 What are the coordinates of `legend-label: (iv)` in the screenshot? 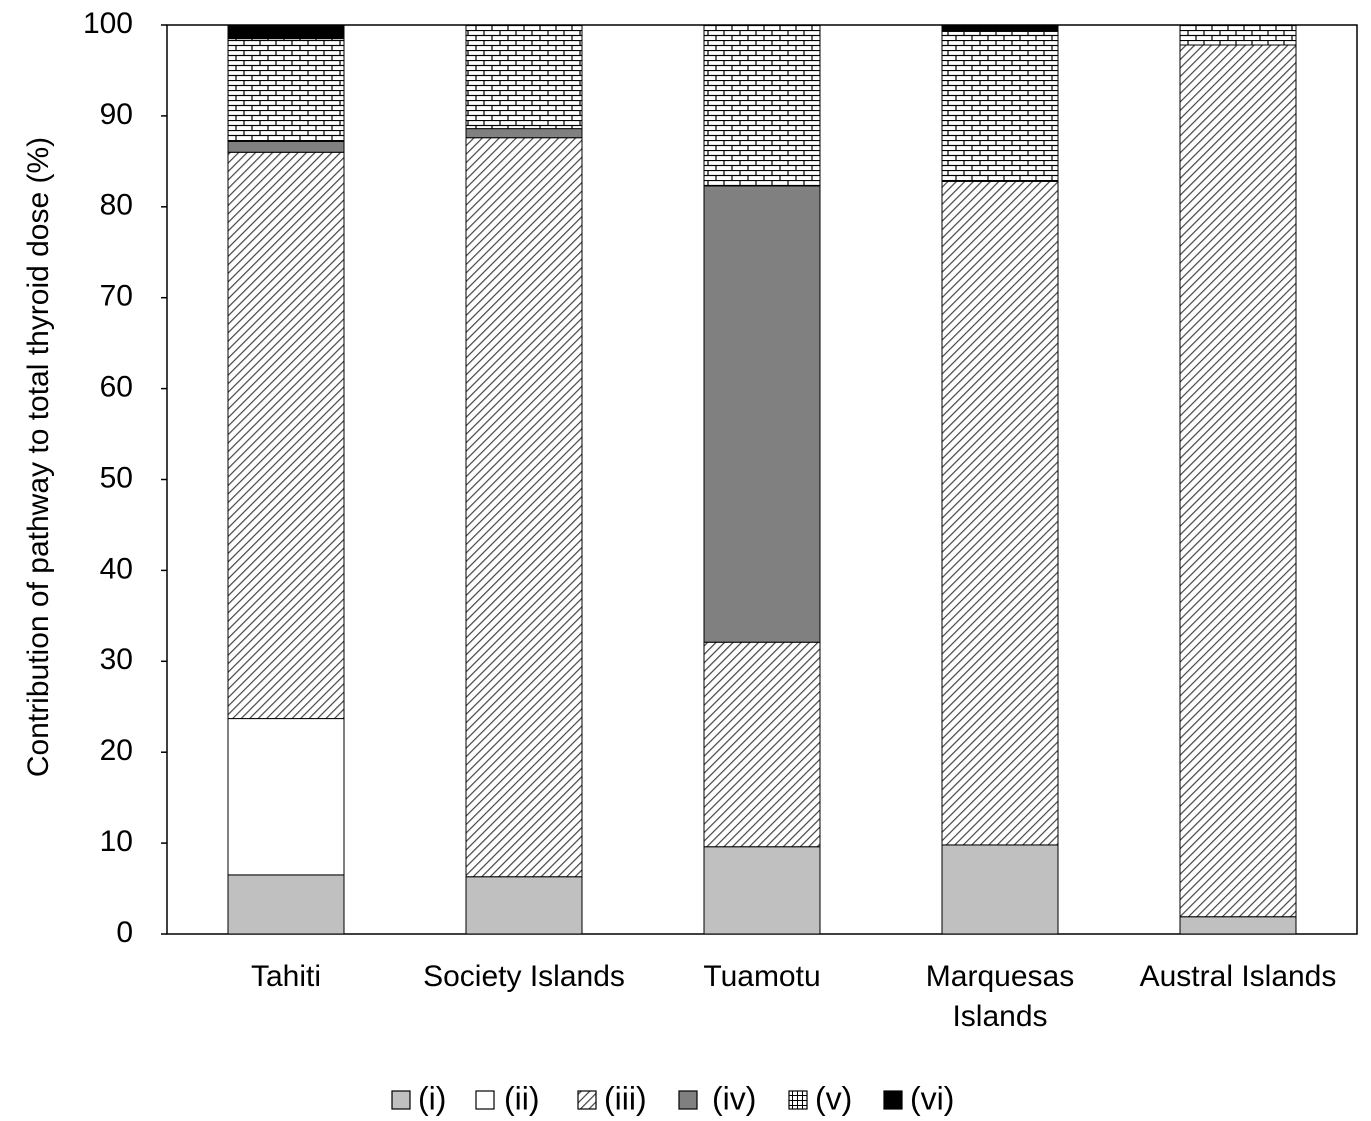 It's located at (734, 1098).